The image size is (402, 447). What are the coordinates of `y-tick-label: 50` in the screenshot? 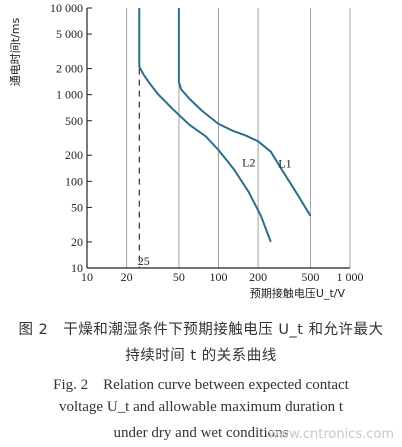 It's located at (77, 207).